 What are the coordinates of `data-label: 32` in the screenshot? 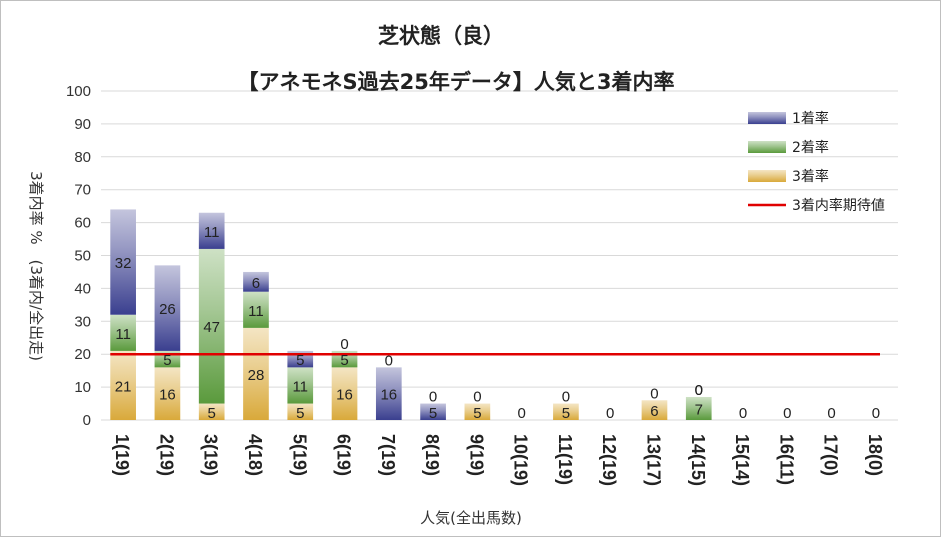 It's located at (123, 263).